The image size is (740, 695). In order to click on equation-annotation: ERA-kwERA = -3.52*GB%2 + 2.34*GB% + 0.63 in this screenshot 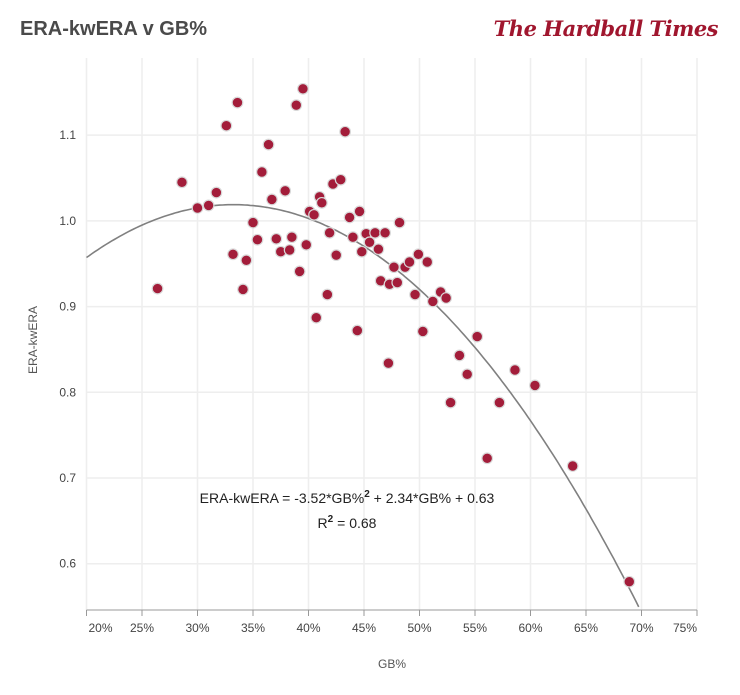, I will do `click(347, 497)`.